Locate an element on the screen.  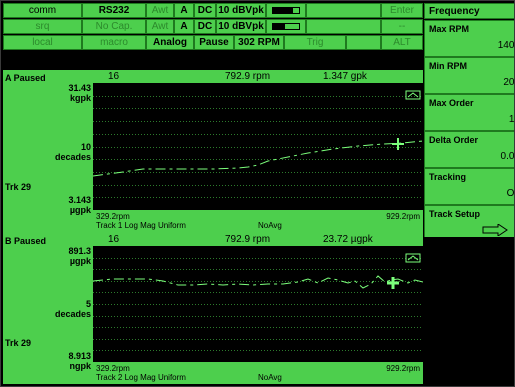
trace-b-marker-rpm: 792.9 rpm is located at coordinates (248, 239).